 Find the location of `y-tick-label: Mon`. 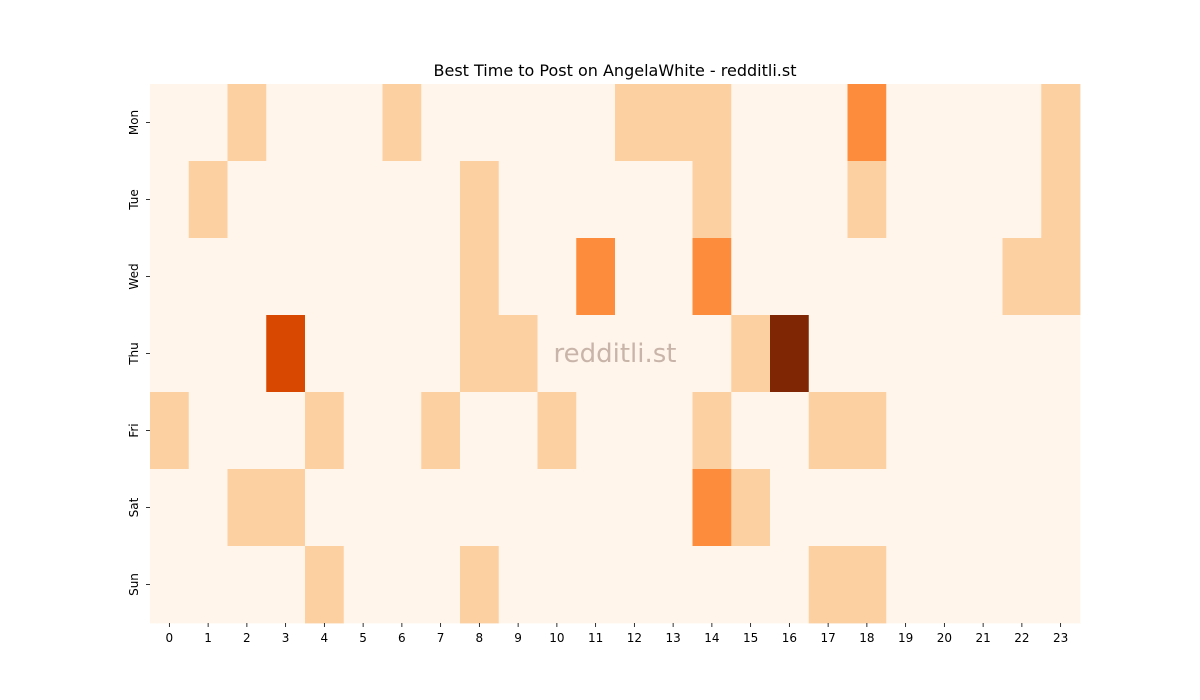

y-tick-label: Mon is located at coordinates (134, 122).